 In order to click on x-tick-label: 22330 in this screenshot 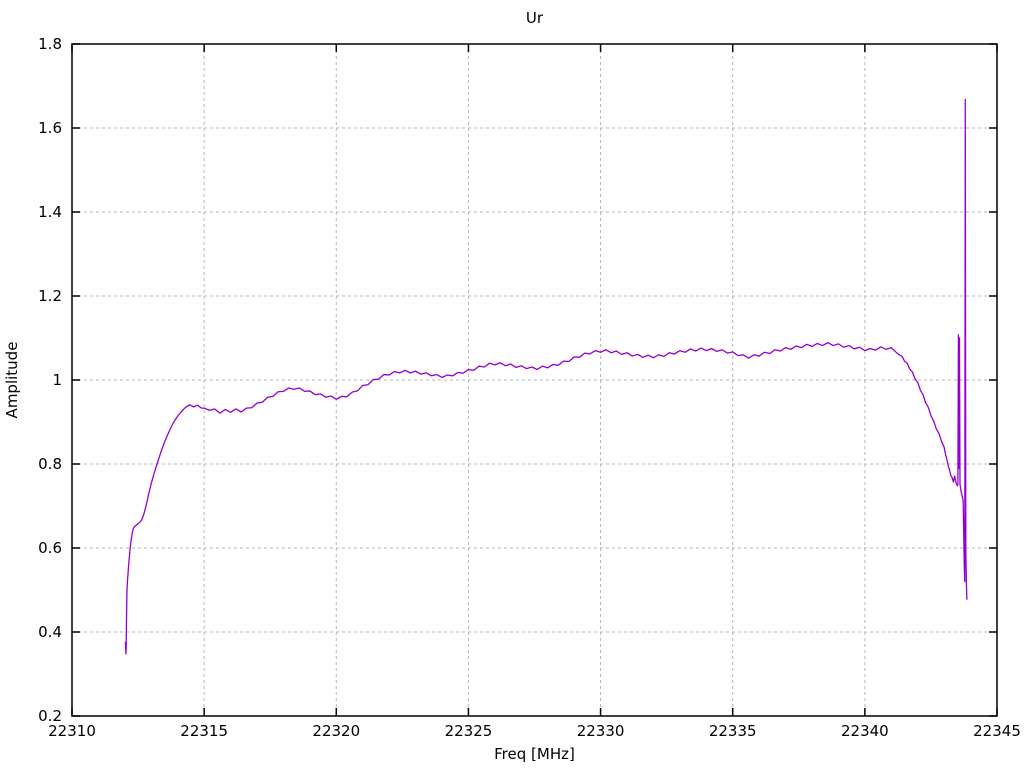, I will do `click(600, 731)`.